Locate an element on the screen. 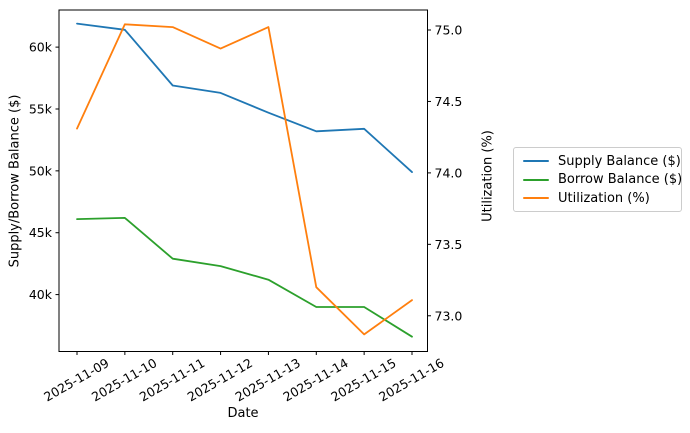 Image resolution: width=690 pixels, height=433 pixels. legend-label-utilization: Utilization (%) is located at coordinates (604, 198).